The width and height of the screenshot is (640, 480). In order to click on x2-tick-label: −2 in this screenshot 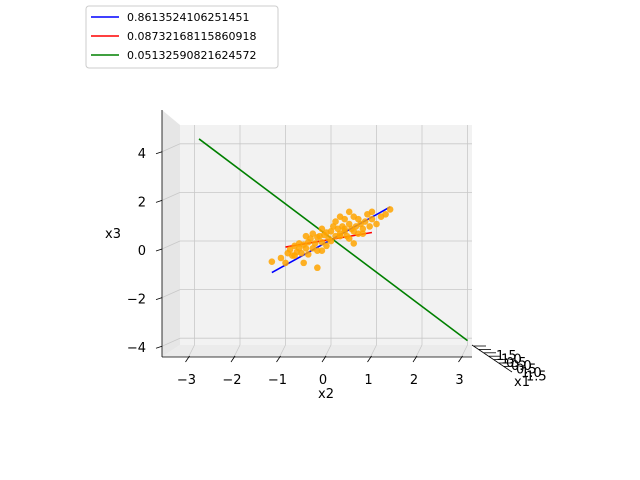, I will do `click(231, 380)`.